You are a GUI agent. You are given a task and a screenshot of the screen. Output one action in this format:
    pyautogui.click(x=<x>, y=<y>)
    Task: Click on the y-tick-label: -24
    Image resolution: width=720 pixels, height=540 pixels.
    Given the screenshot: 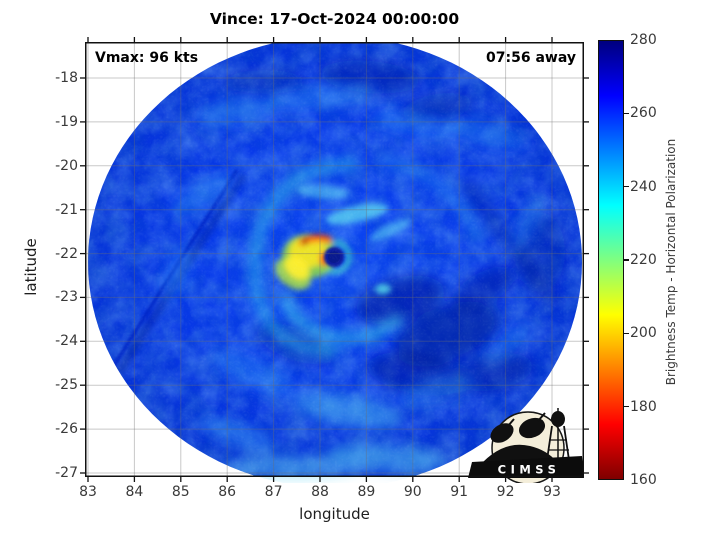 What is the action you would take?
    pyautogui.click(x=66, y=341)
    